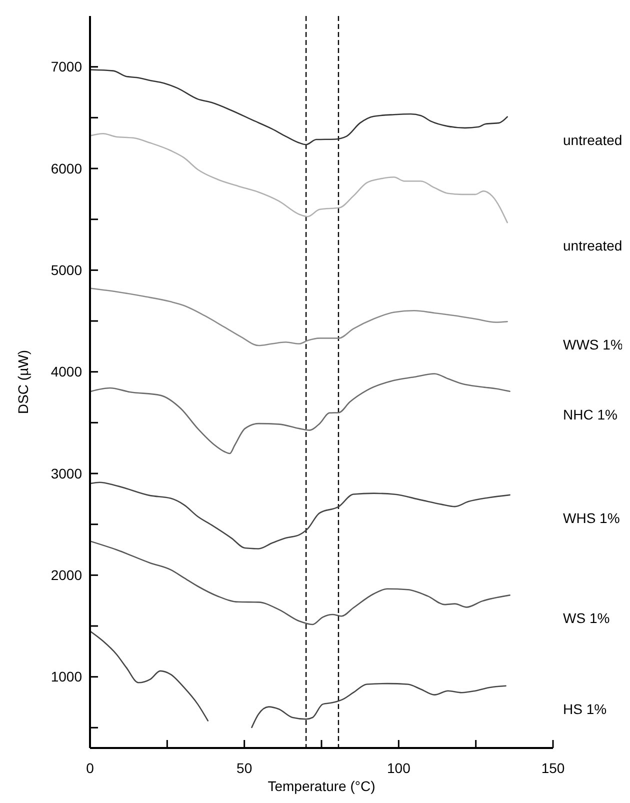 The image size is (630, 803). Describe the element at coordinates (23, 382) in the screenshot. I see `y-axis-title: DSC (µW)` at that location.